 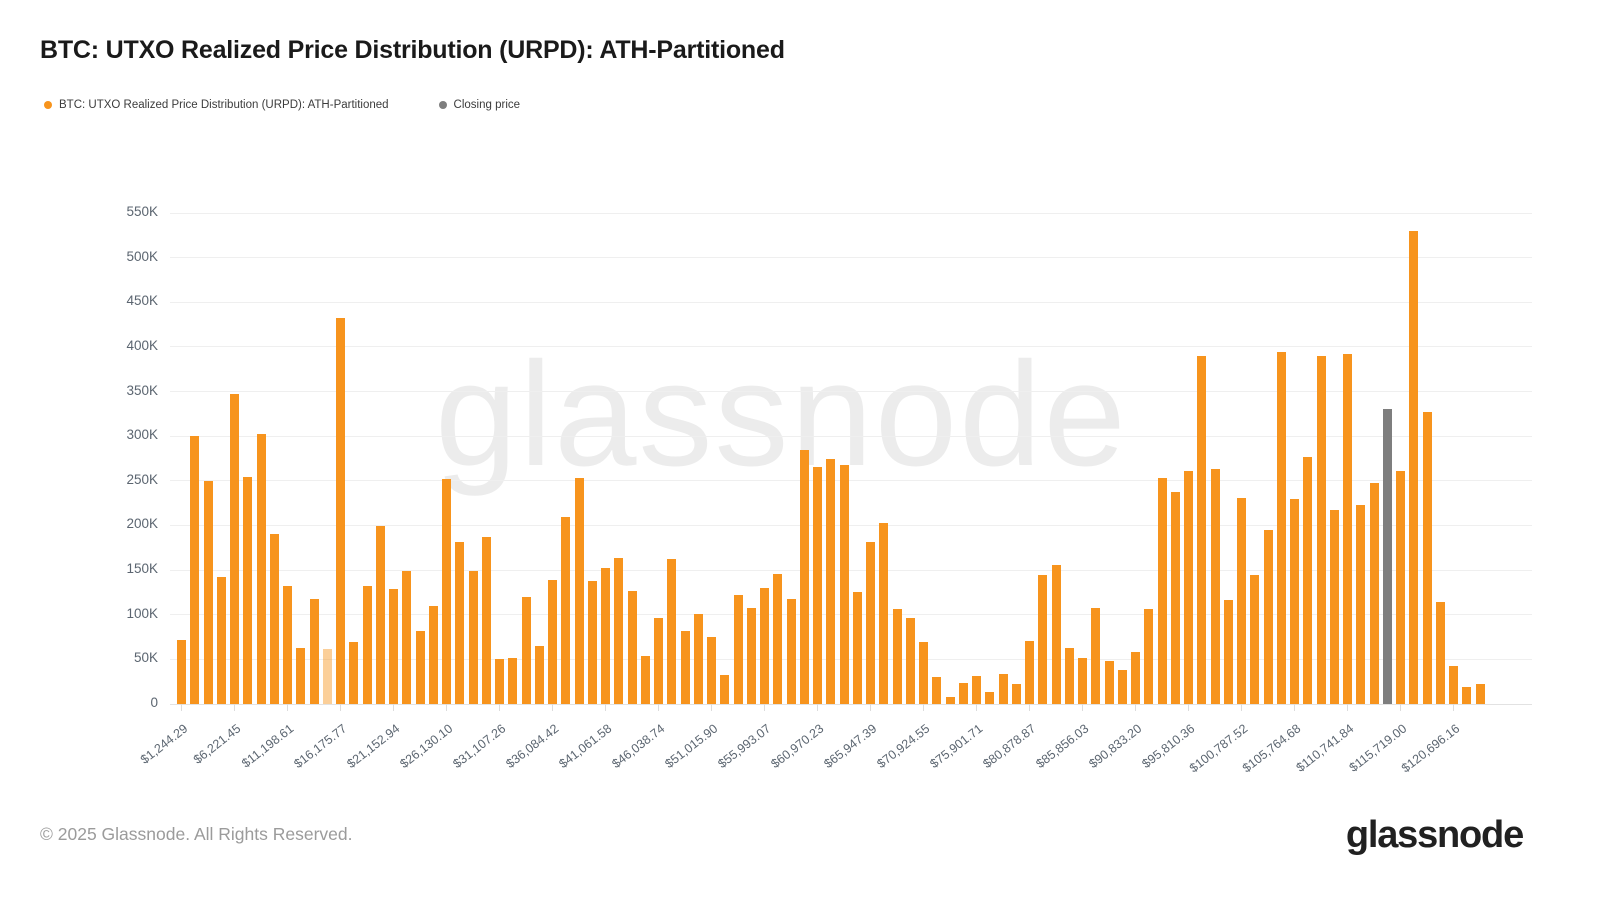 What do you see at coordinates (327, 676) in the screenshot?
I see `urpd-bar-faded` at bounding box center [327, 676].